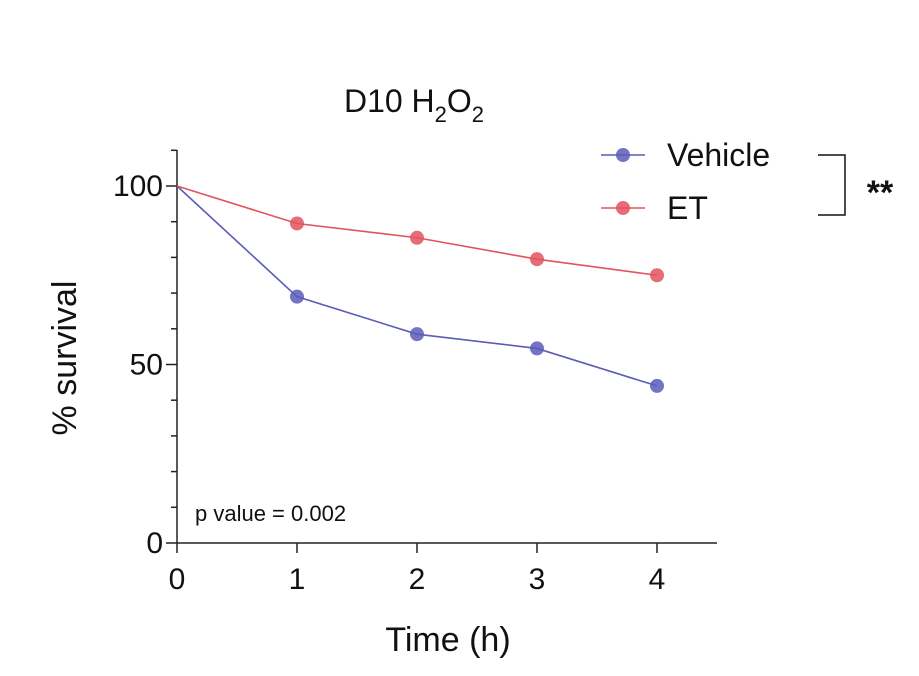 Image resolution: width=919 pixels, height=676 pixels. What do you see at coordinates (447, 640) in the screenshot?
I see `x-axis-title: Time (h)` at bounding box center [447, 640].